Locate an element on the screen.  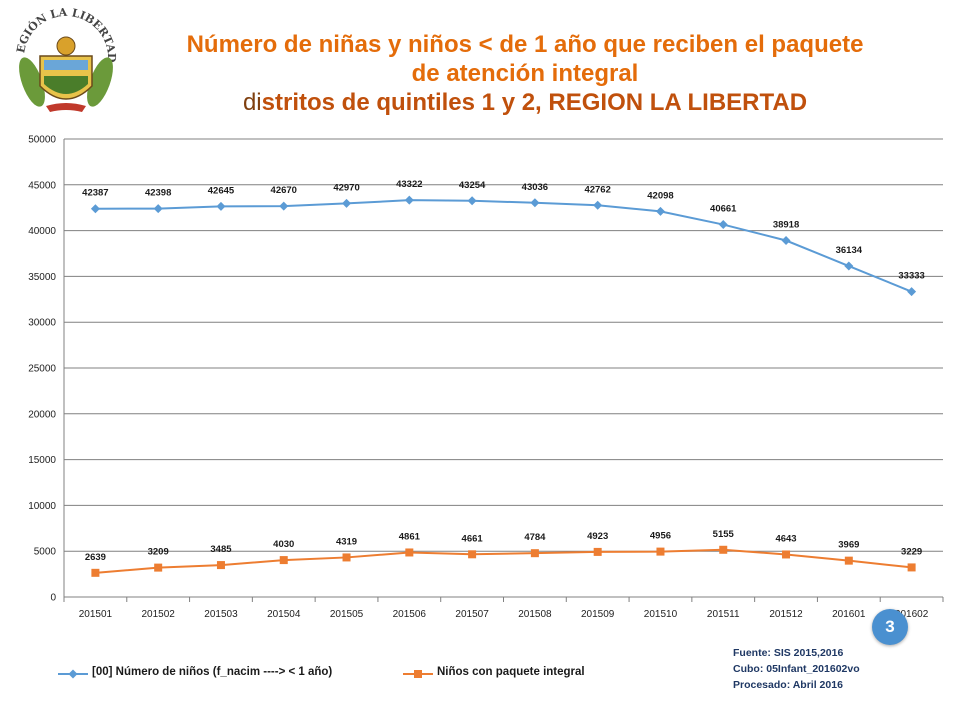
data-label: 40661 is located at coordinates (723, 209).